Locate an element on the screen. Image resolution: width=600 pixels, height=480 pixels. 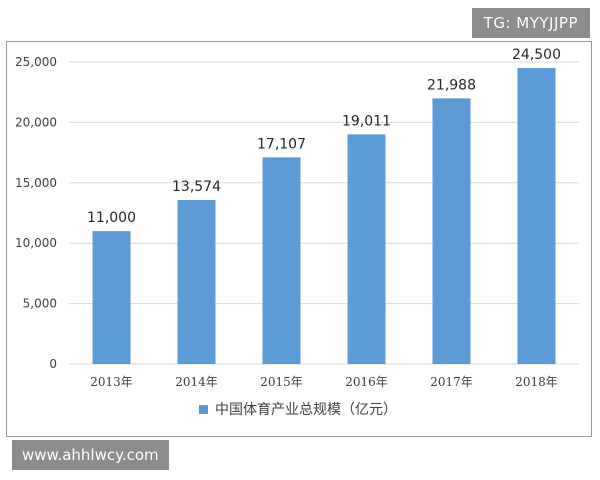
bar-2018年 is located at coordinates (536, 216).